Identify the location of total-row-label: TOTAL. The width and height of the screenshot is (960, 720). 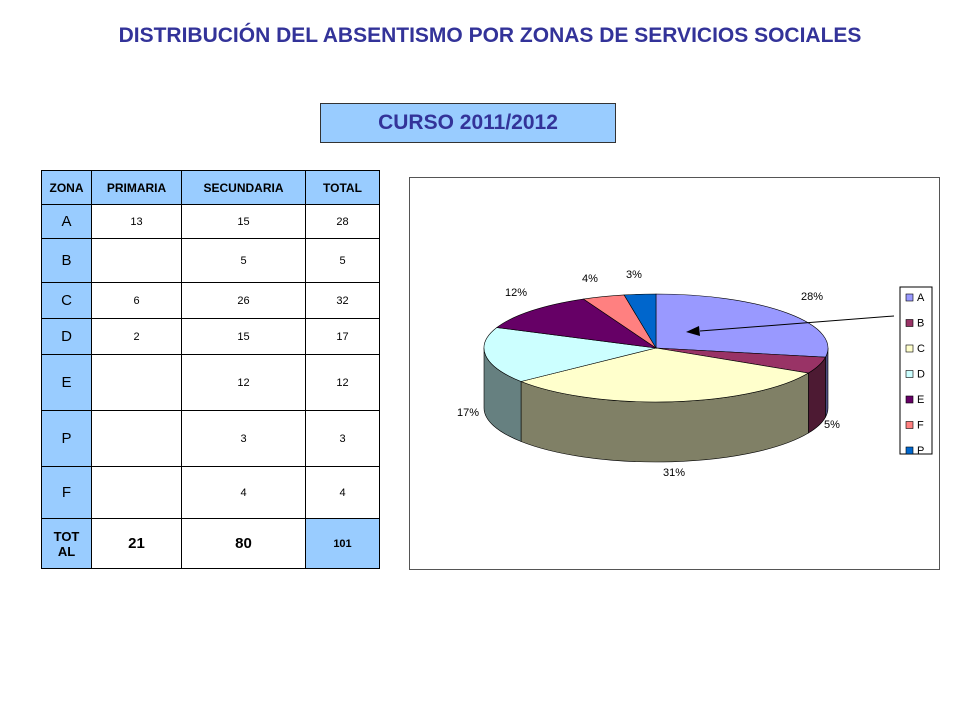
(66, 543).